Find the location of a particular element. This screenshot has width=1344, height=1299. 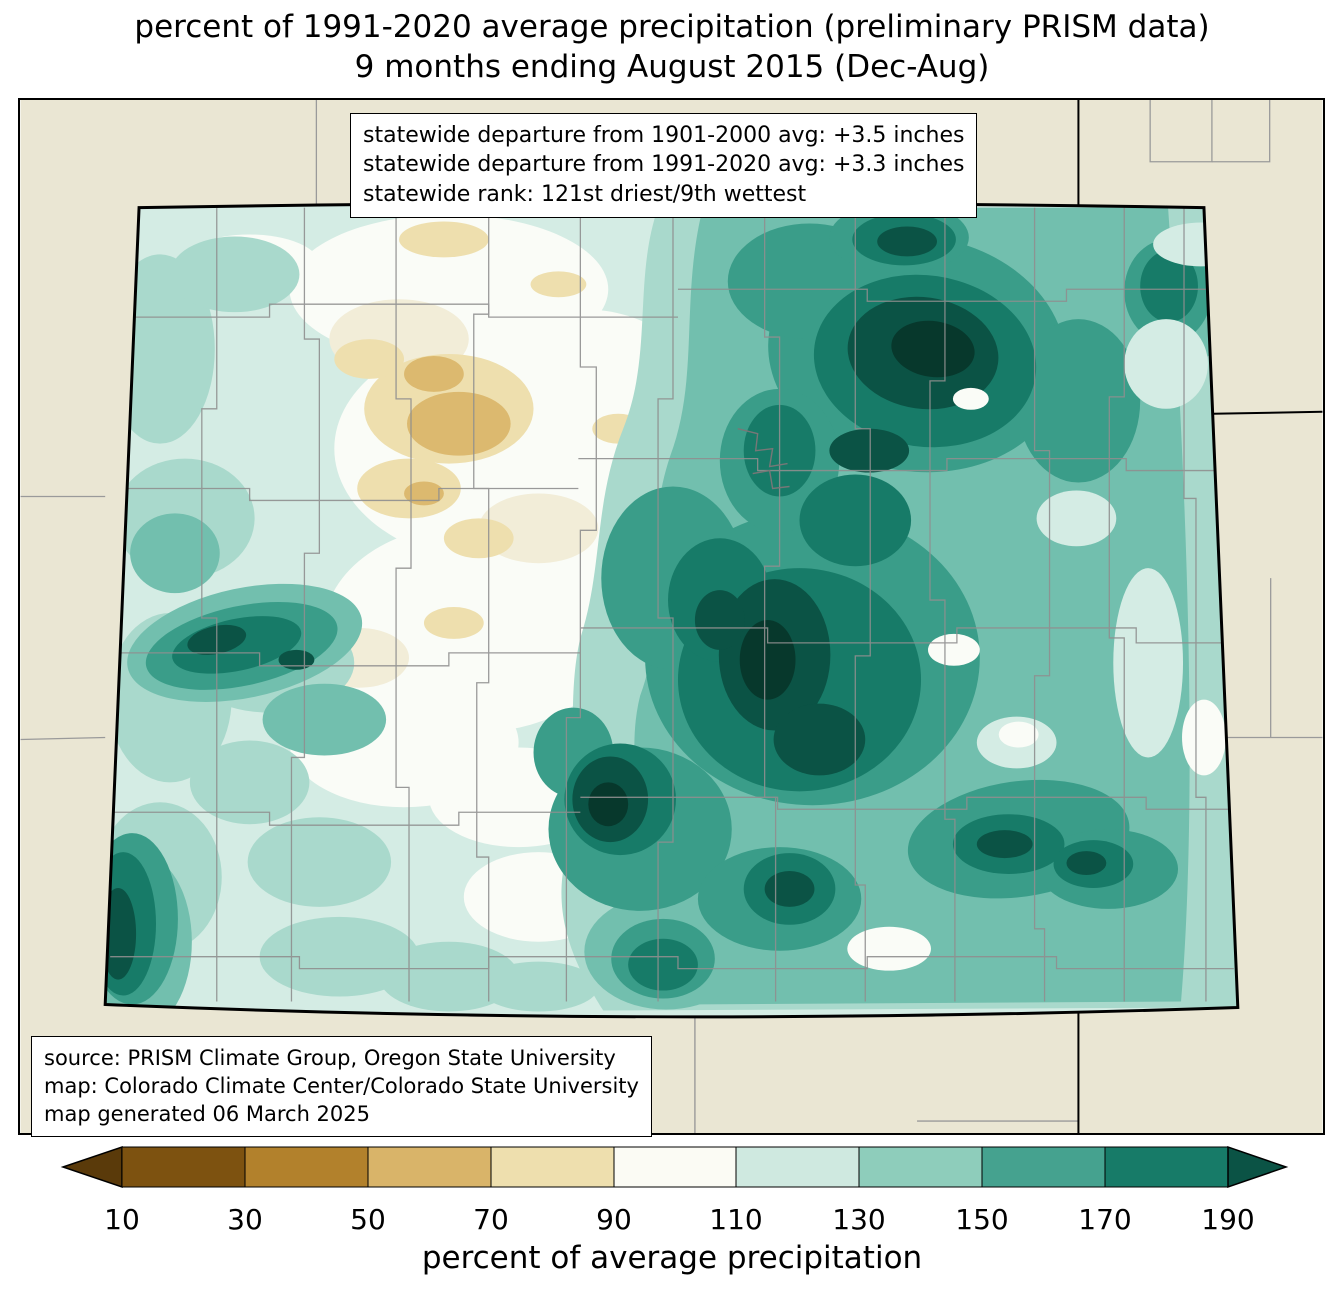

colorbar-tick-label: 10 is located at coordinates (122, 1219).